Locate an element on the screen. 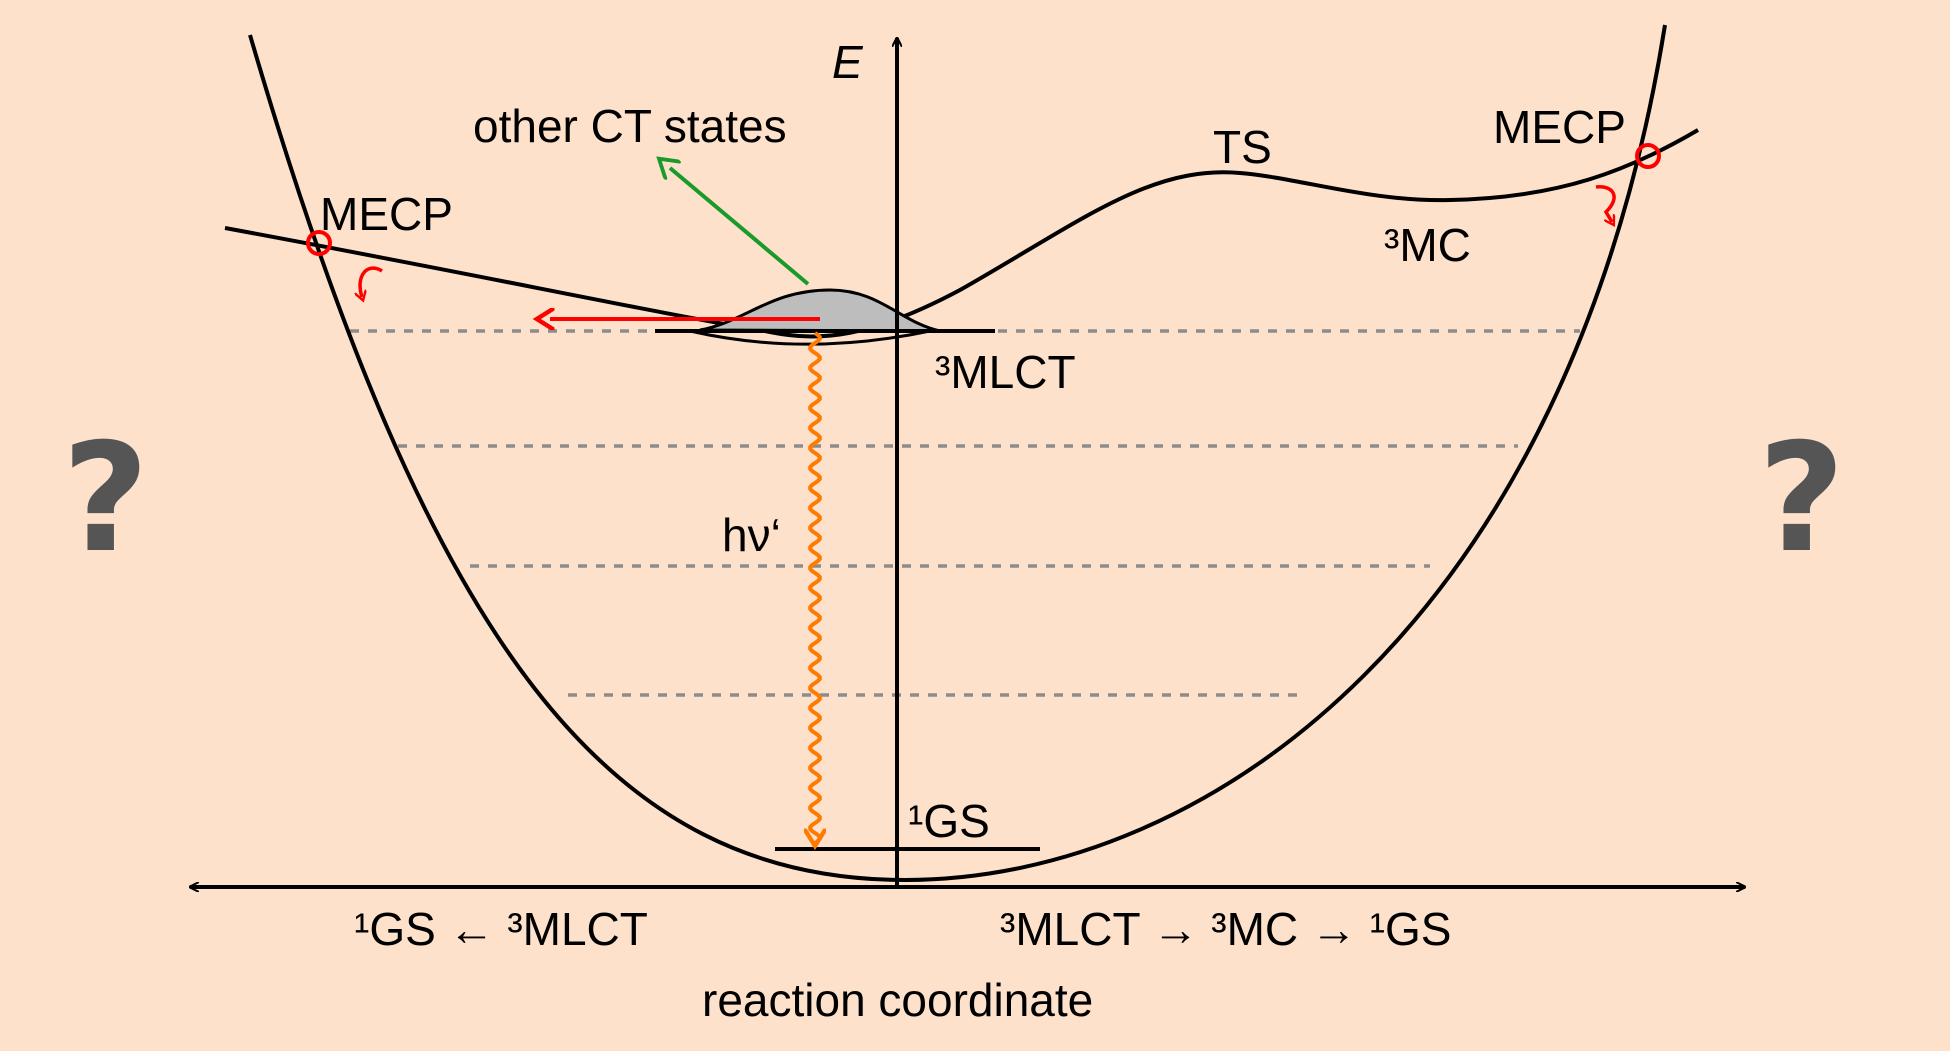 This screenshot has height=1051, width=1950. mecp-left-label: MECP is located at coordinates (386, 214).